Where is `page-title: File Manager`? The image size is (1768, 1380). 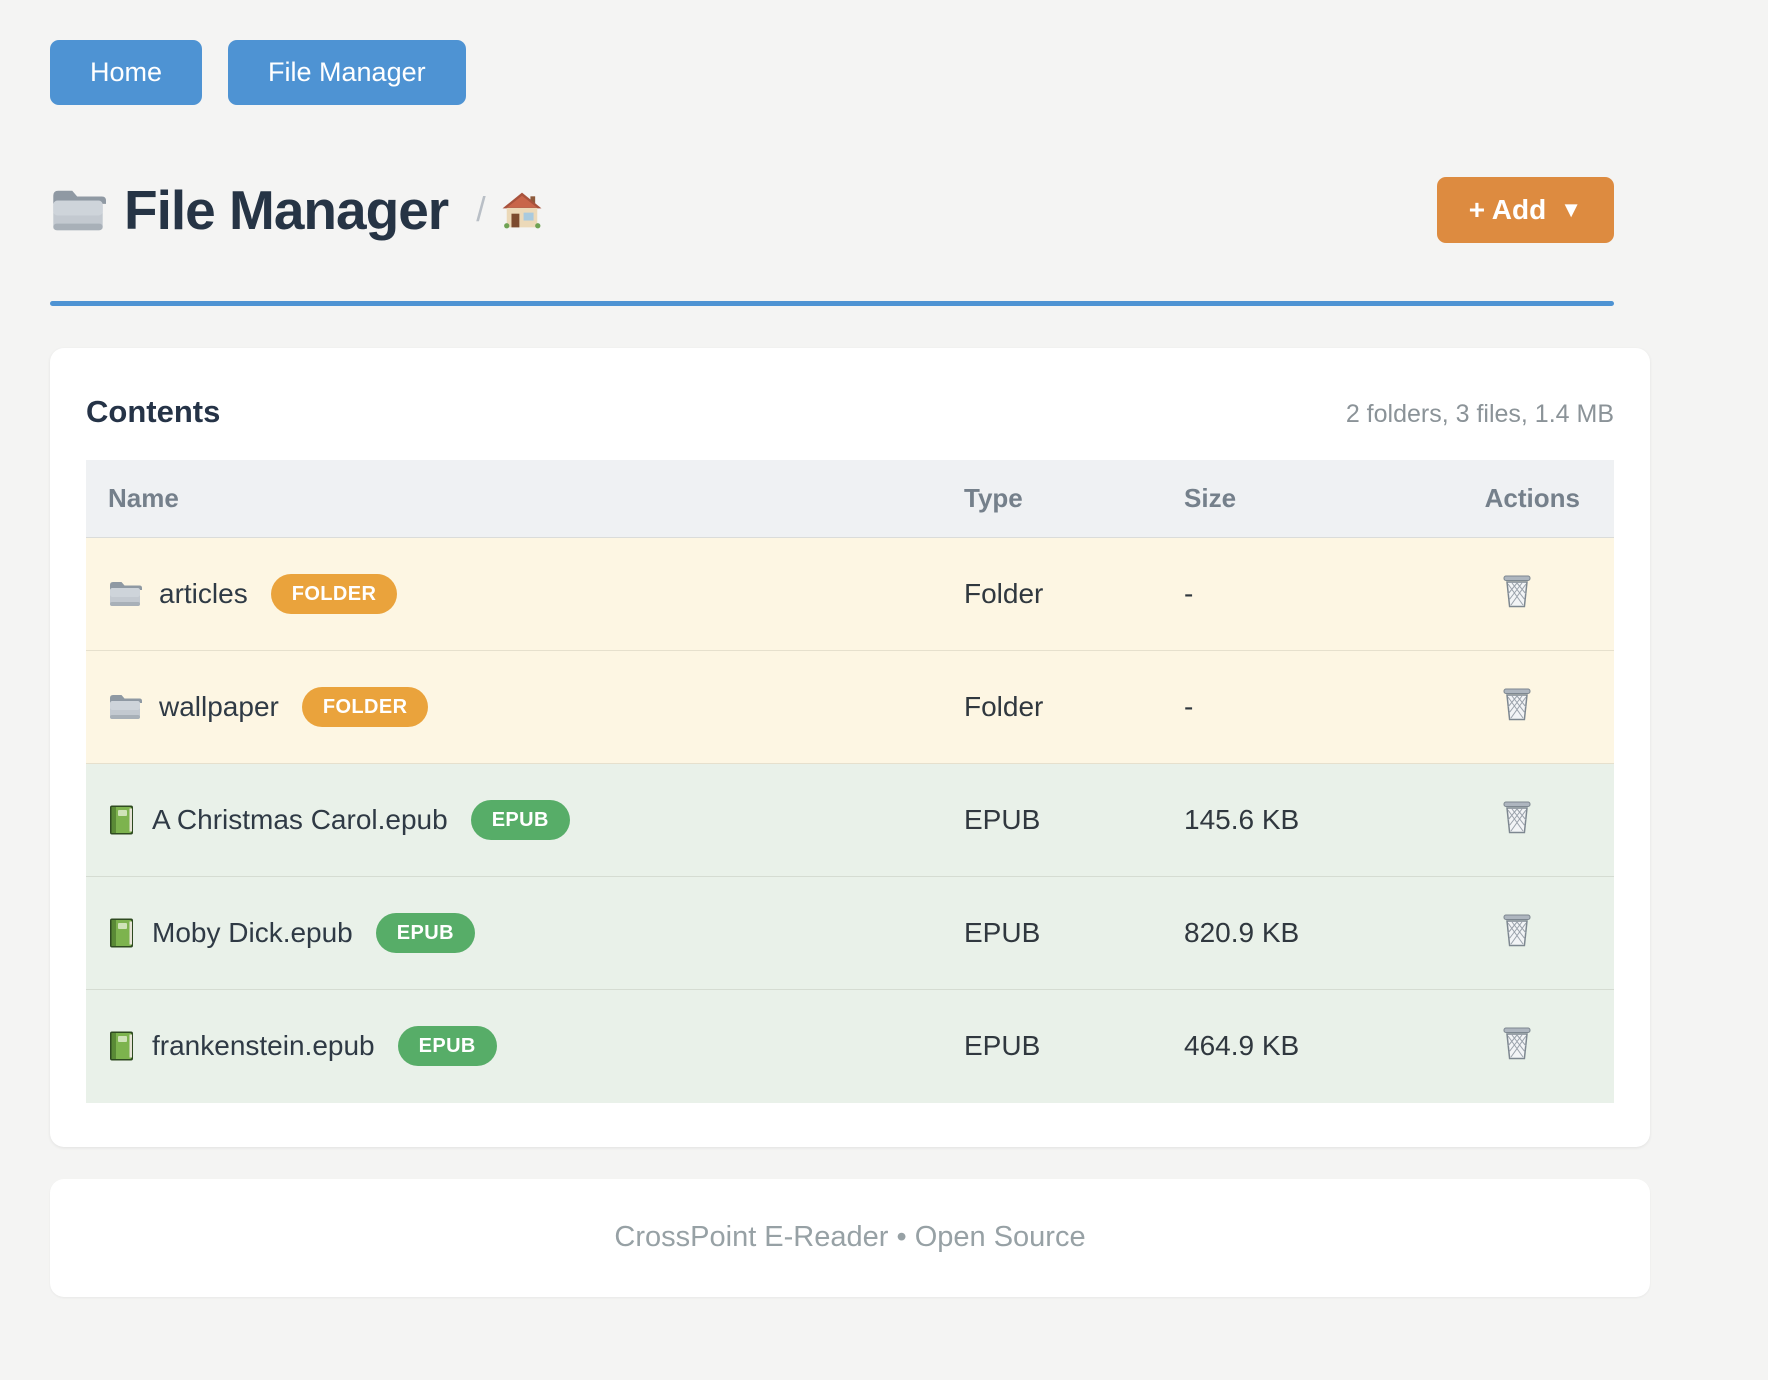 page-title: File Manager is located at coordinates (286, 209).